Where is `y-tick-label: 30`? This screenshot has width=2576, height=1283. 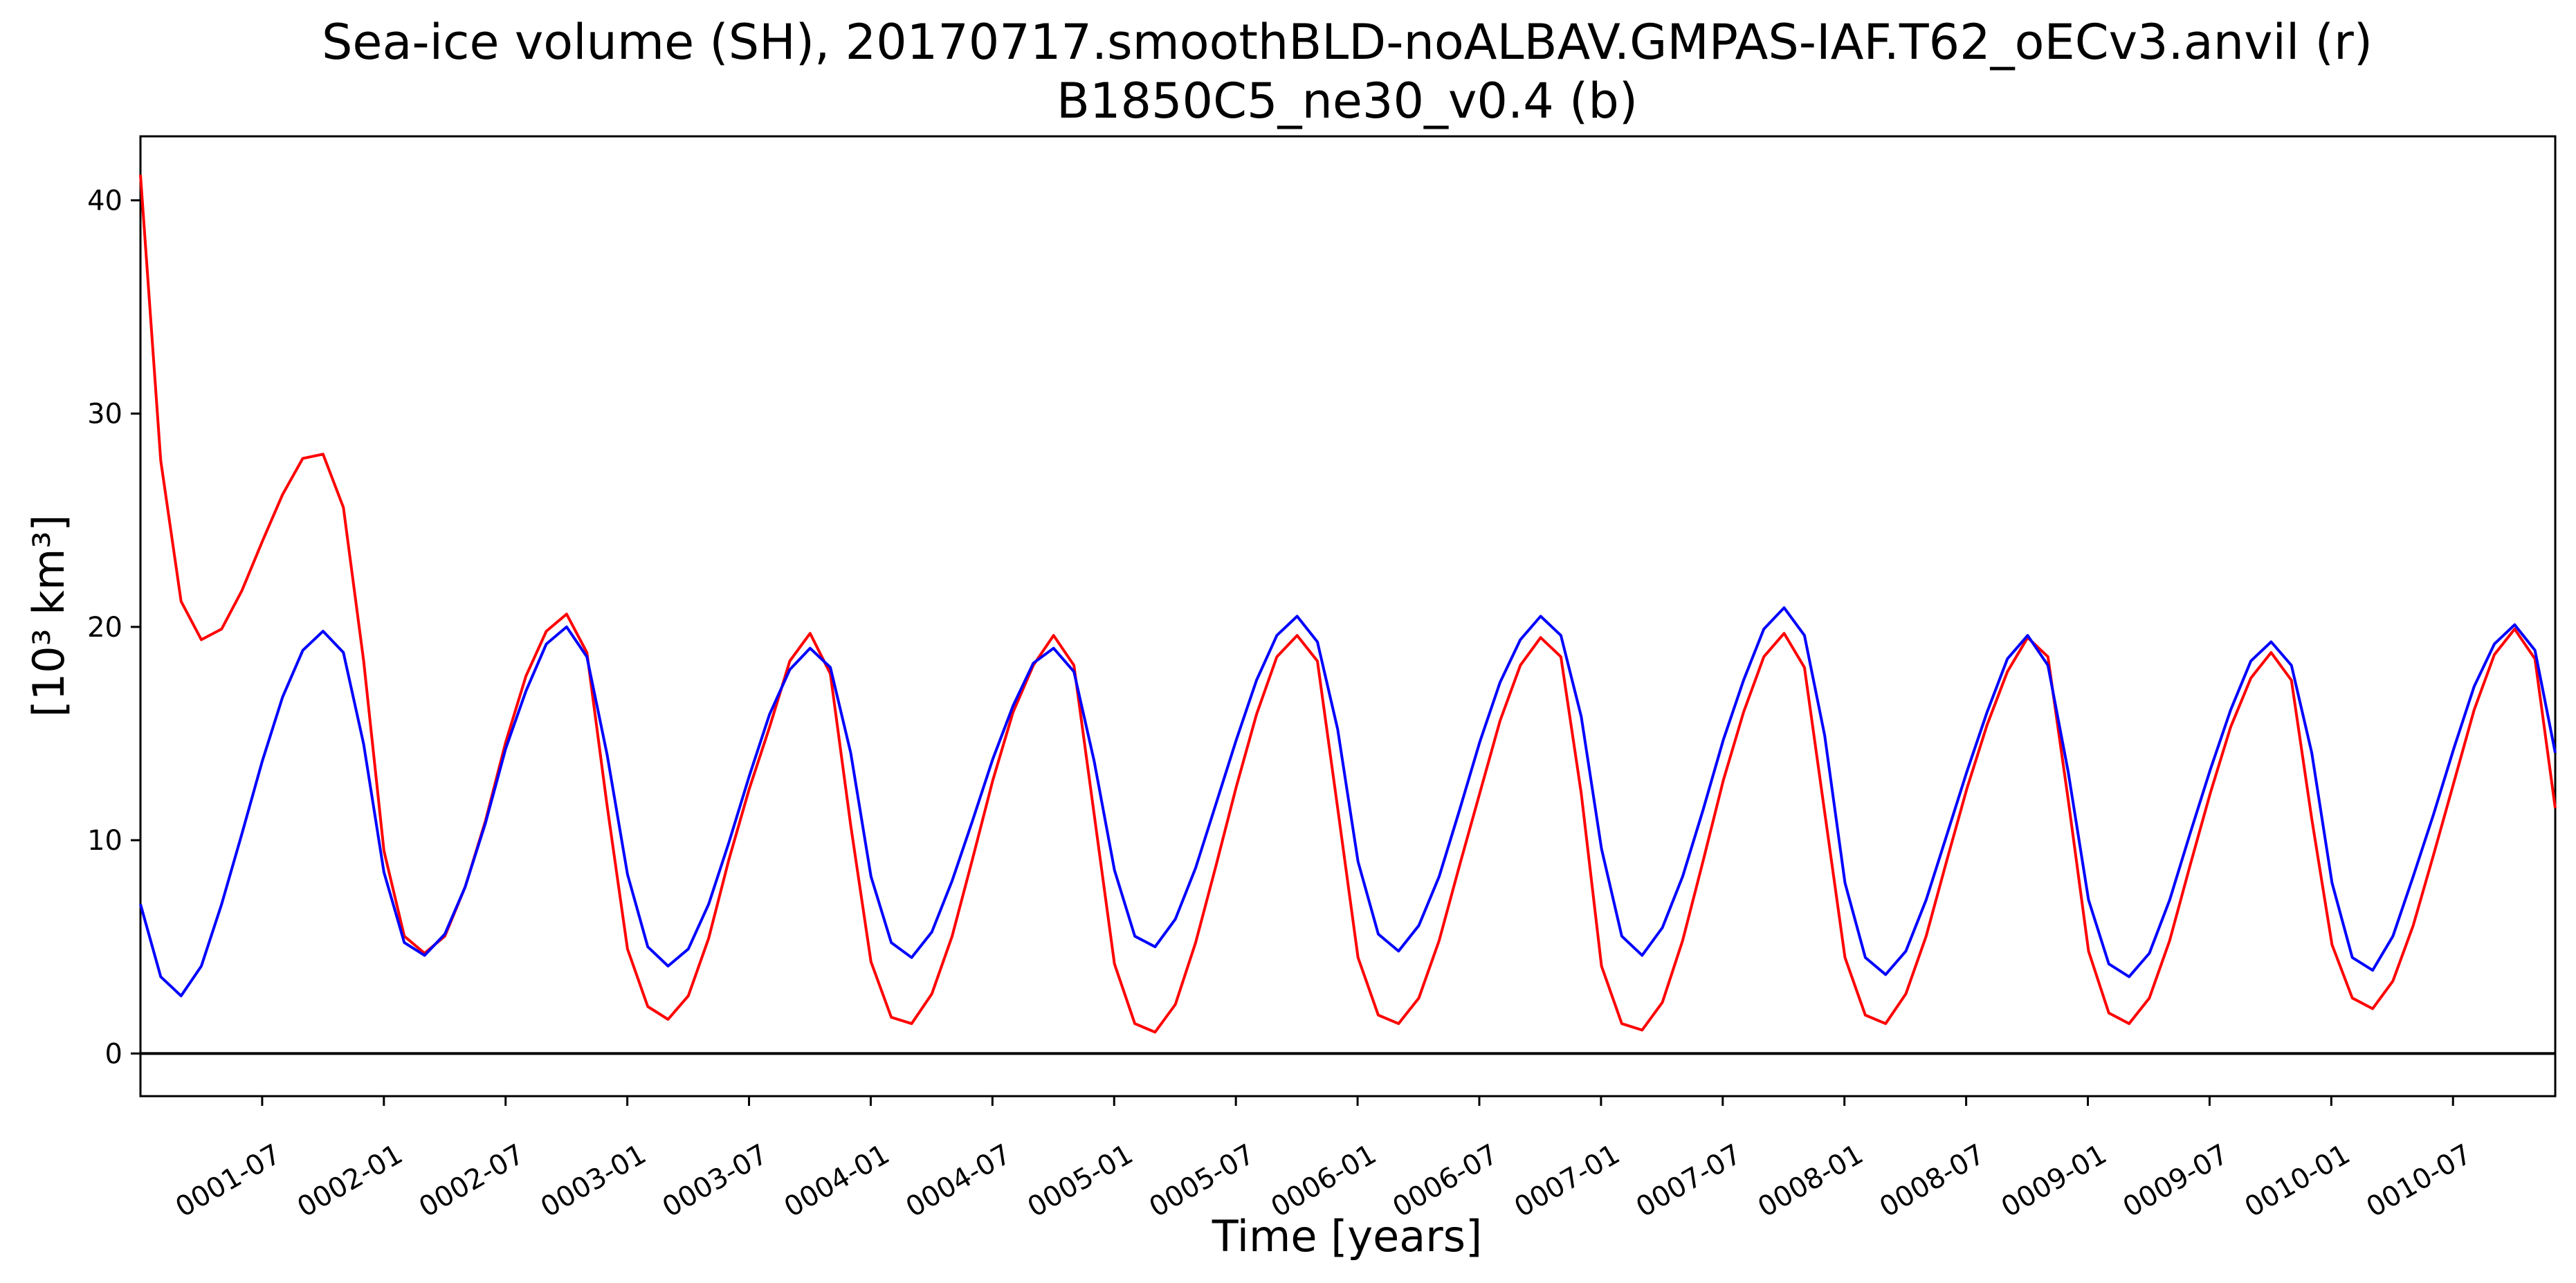 y-tick-label: 30 is located at coordinates (105, 414).